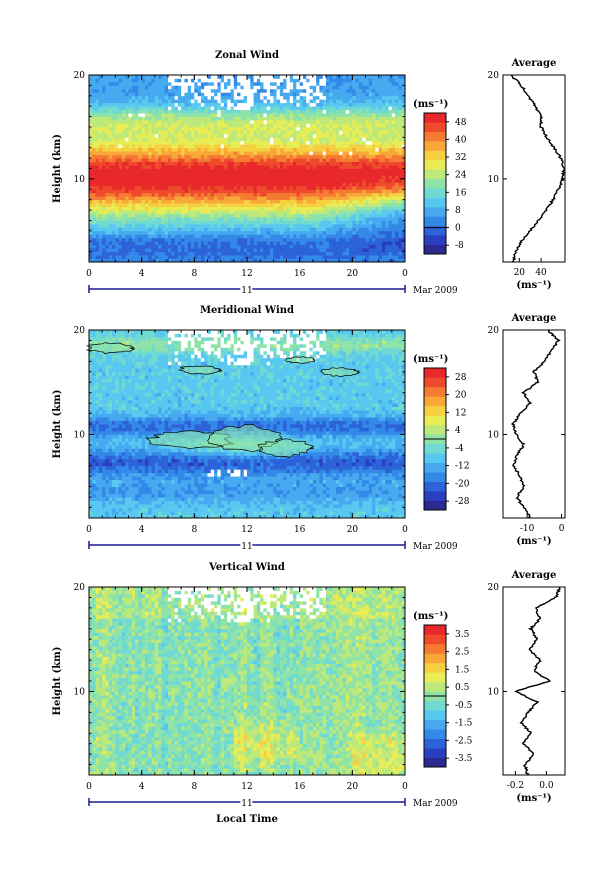 The image size is (616, 873). I want to click on meridional-contours, so click(223, 400).